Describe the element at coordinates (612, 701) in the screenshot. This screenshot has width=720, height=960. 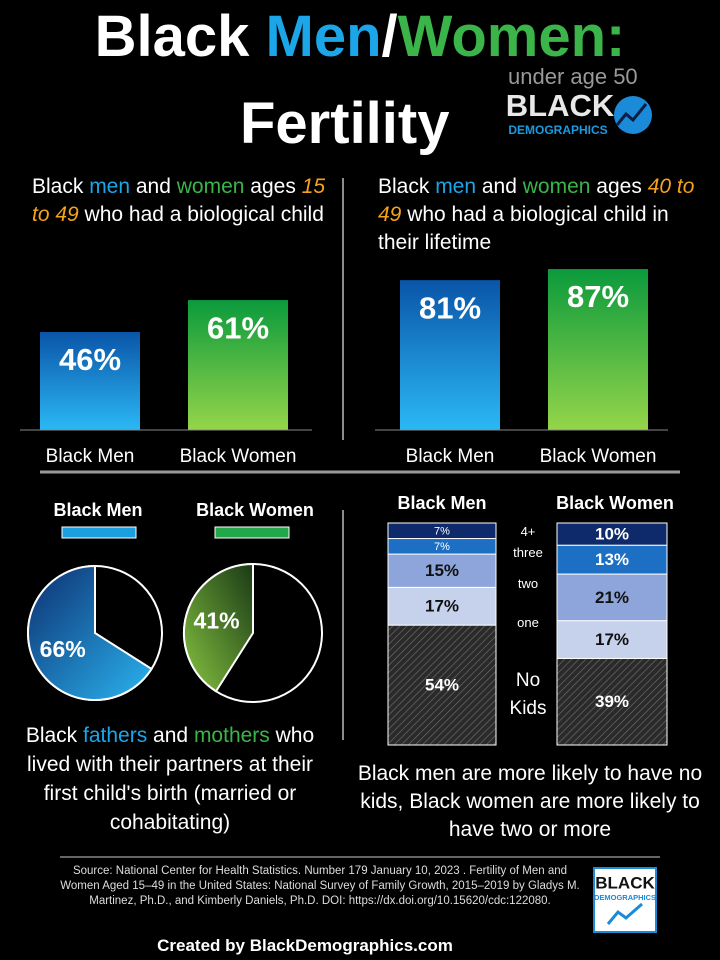
I see `value-label: 39%` at that location.